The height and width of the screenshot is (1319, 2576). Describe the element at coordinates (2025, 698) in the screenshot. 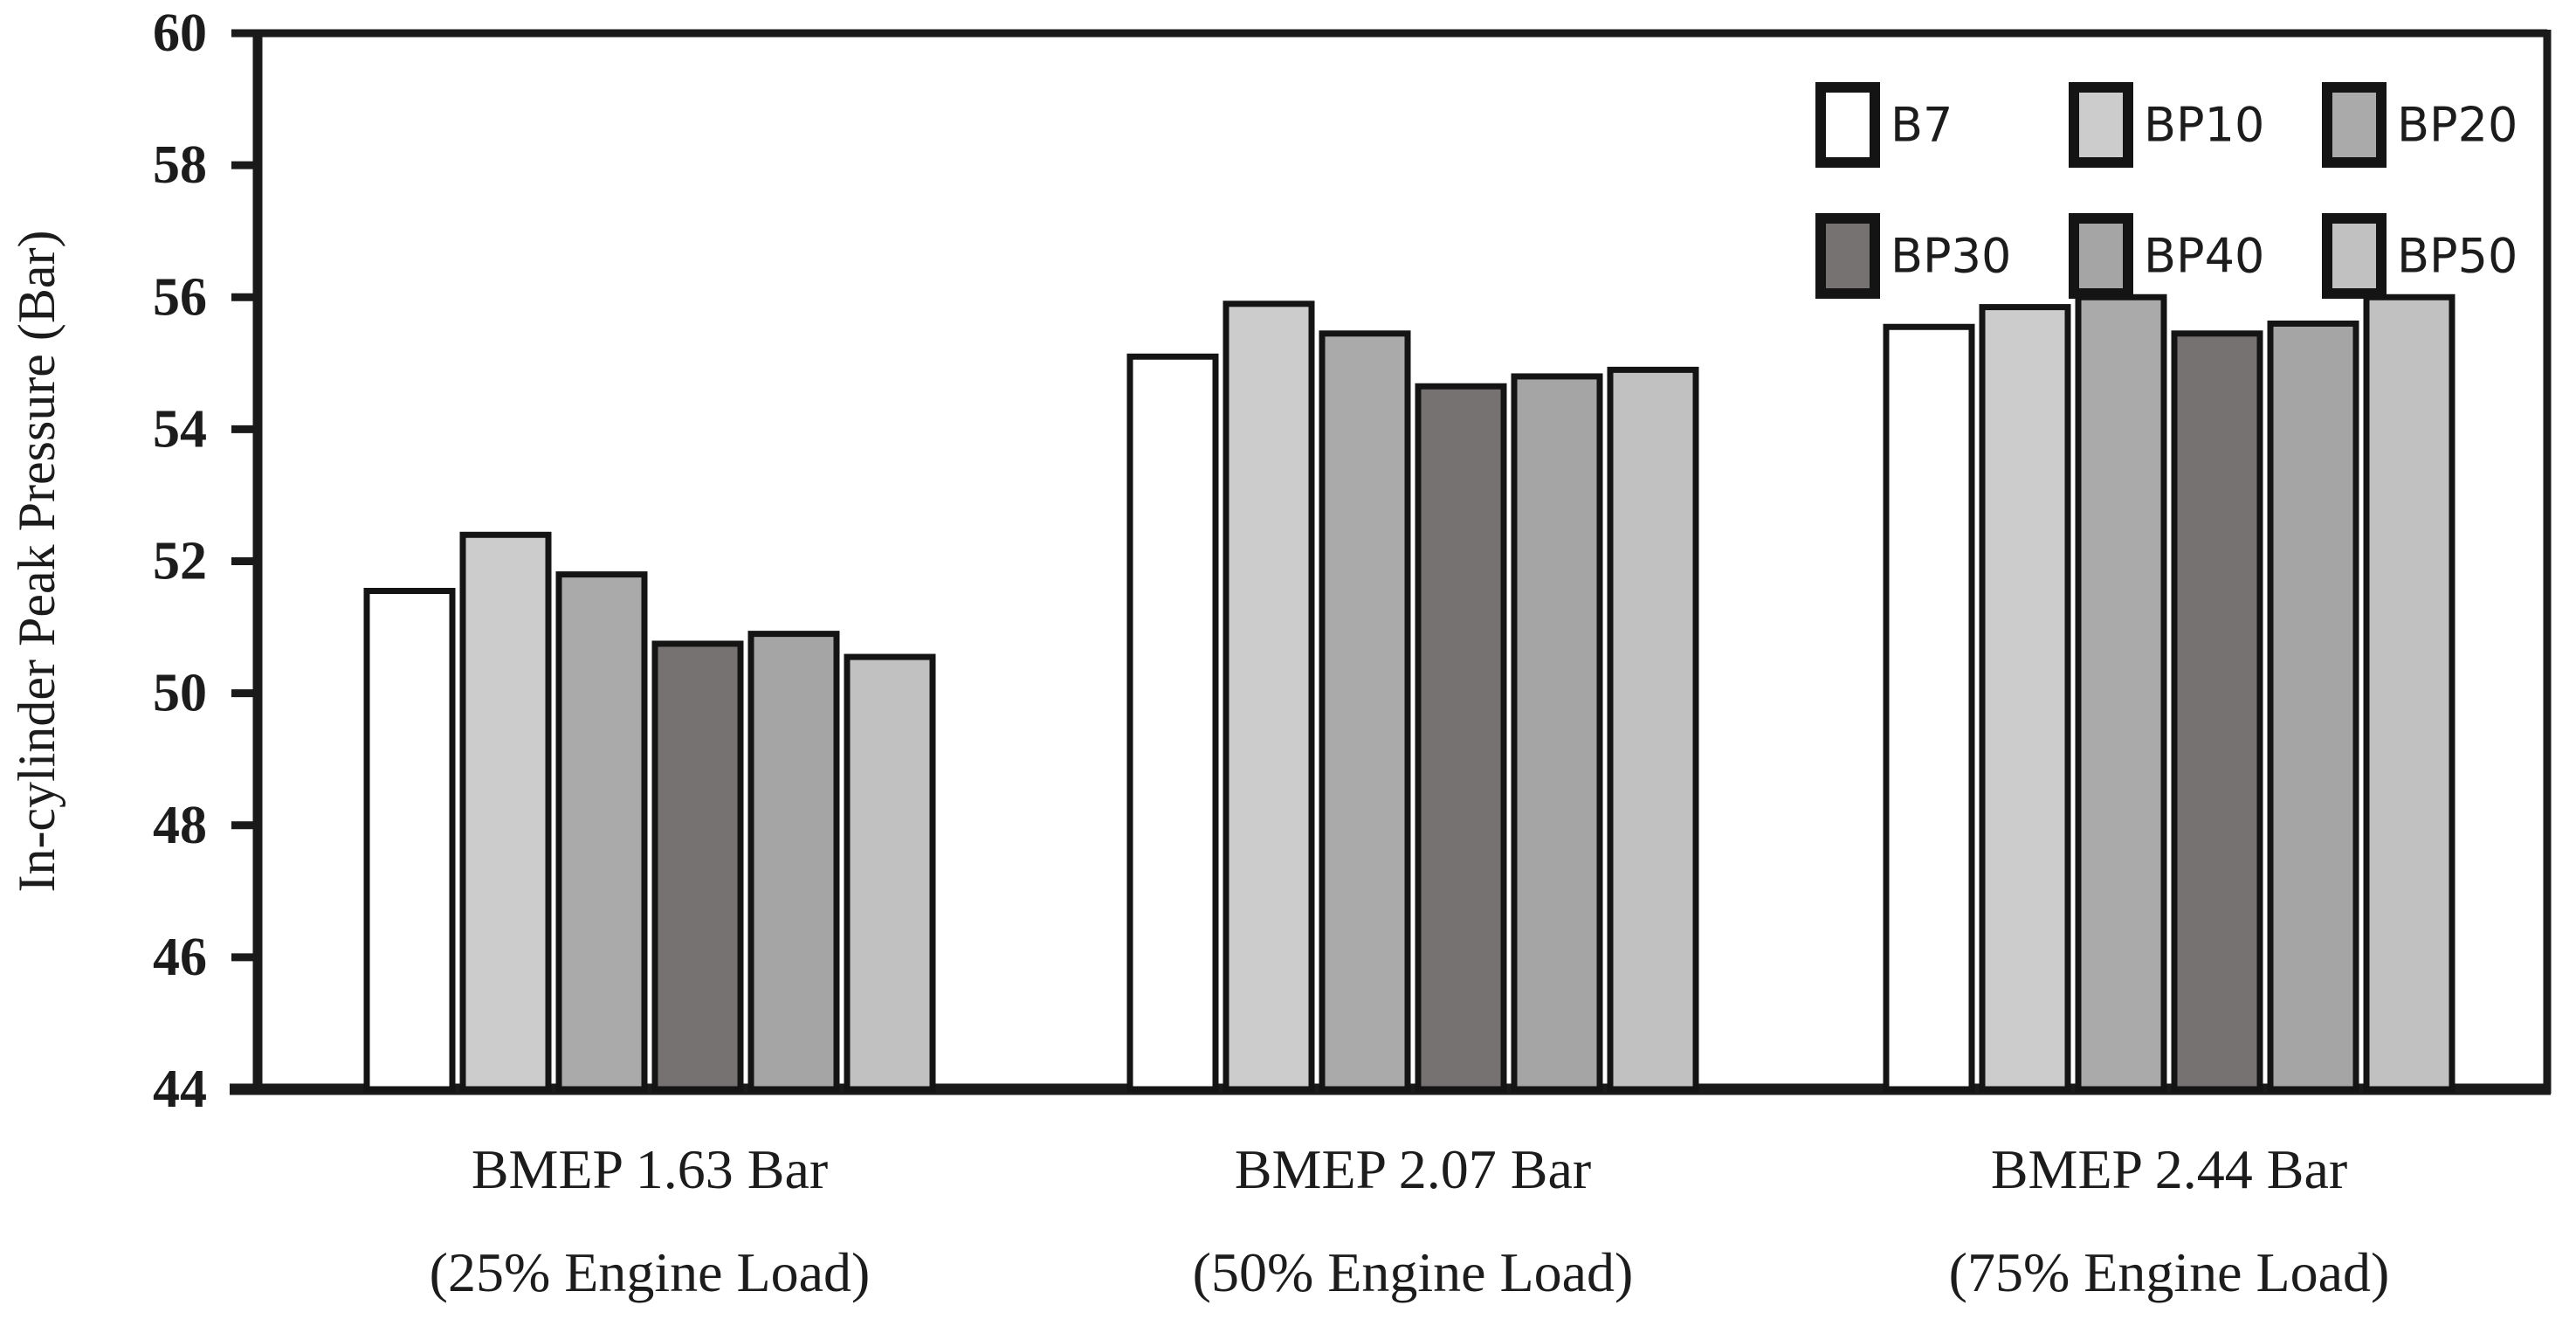

I see `bar-BP10-group3` at that location.